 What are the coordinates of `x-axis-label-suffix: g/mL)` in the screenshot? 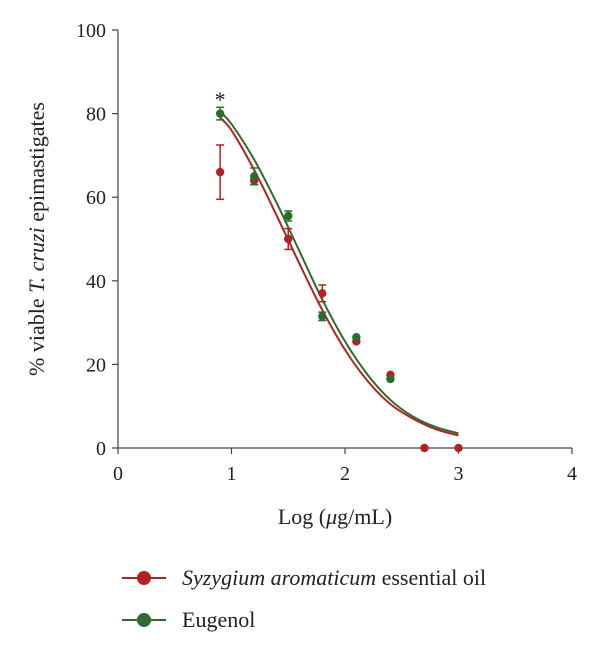 It's located at (364, 516).